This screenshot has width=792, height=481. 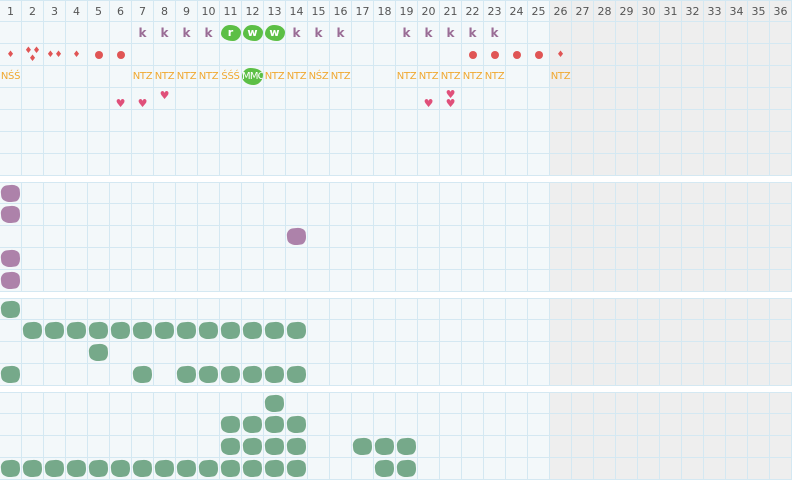 I want to click on column-header-19: 19, so click(x=407, y=11).